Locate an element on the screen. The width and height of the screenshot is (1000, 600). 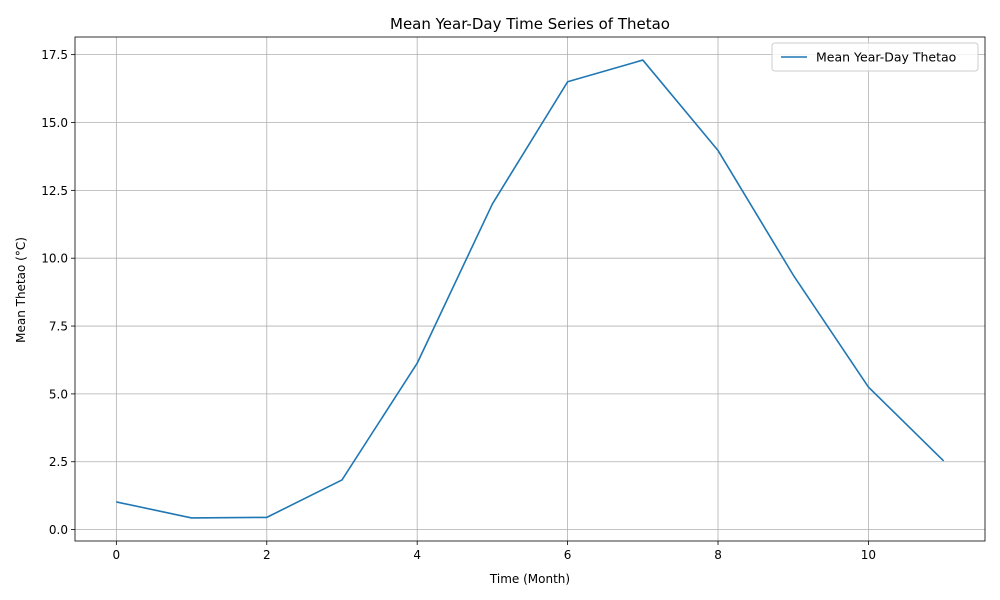
y-tick-label: 7.5 is located at coordinates (58, 327).